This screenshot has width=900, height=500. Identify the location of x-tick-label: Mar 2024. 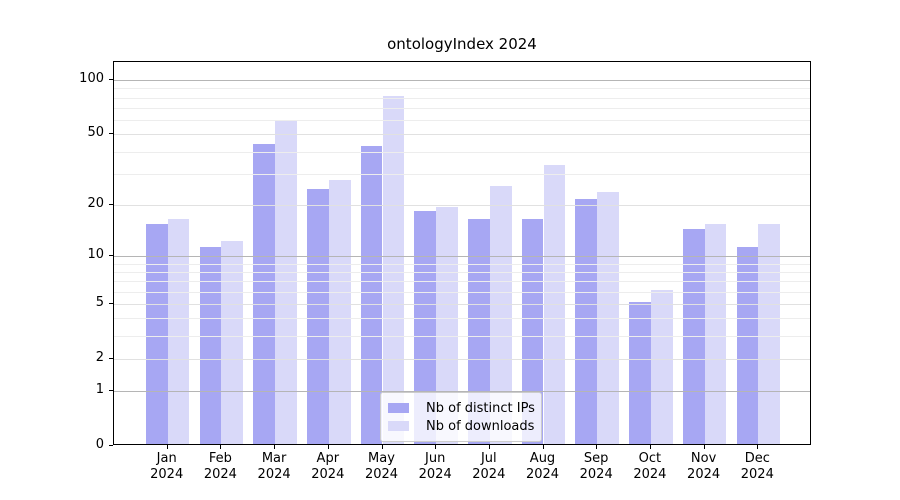
(274, 466).